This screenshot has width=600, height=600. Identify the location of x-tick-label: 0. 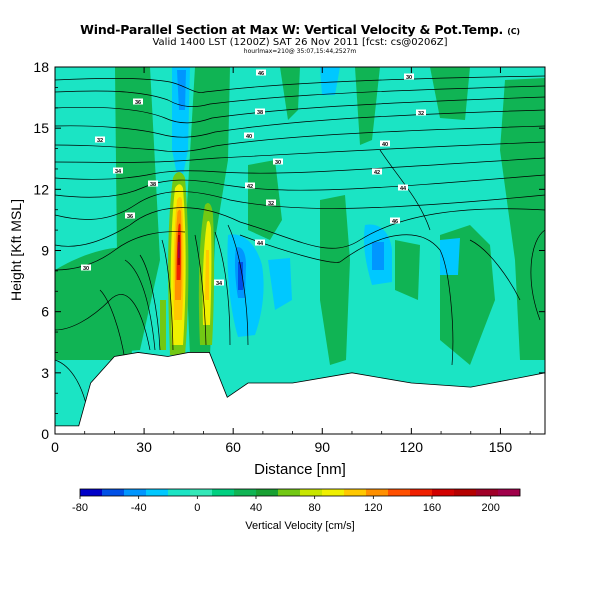
(55, 447).